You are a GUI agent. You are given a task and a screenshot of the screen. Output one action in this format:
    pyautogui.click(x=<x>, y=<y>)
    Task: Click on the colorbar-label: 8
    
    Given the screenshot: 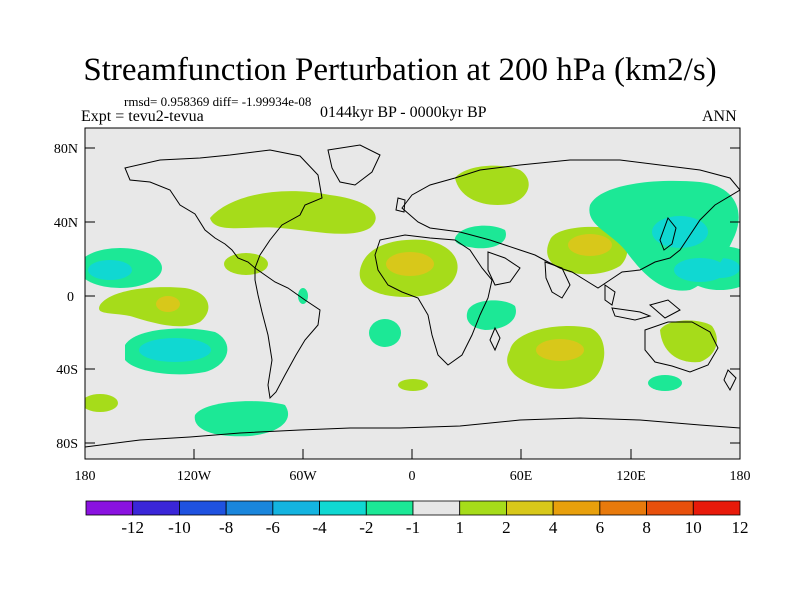 What is the action you would take?
    pyautogui.click(x=646, y=527)
    